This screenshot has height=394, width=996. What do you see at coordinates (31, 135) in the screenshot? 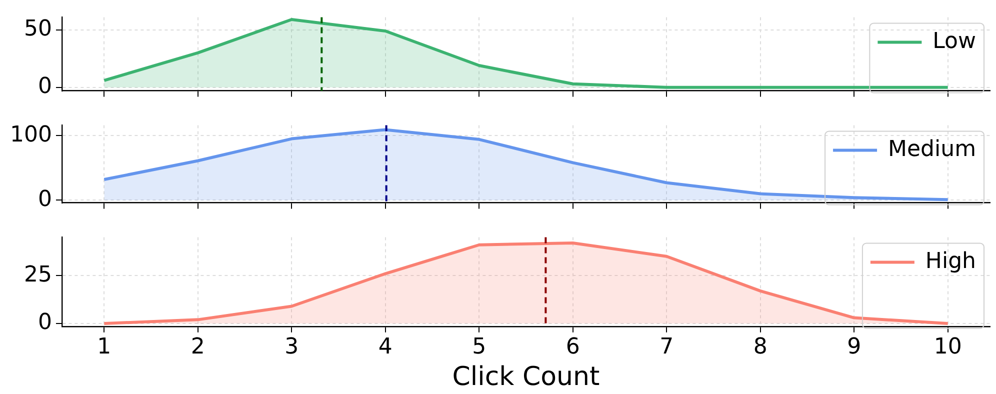
I see `y-tick-label: 100` at bounding box center [31, 135].